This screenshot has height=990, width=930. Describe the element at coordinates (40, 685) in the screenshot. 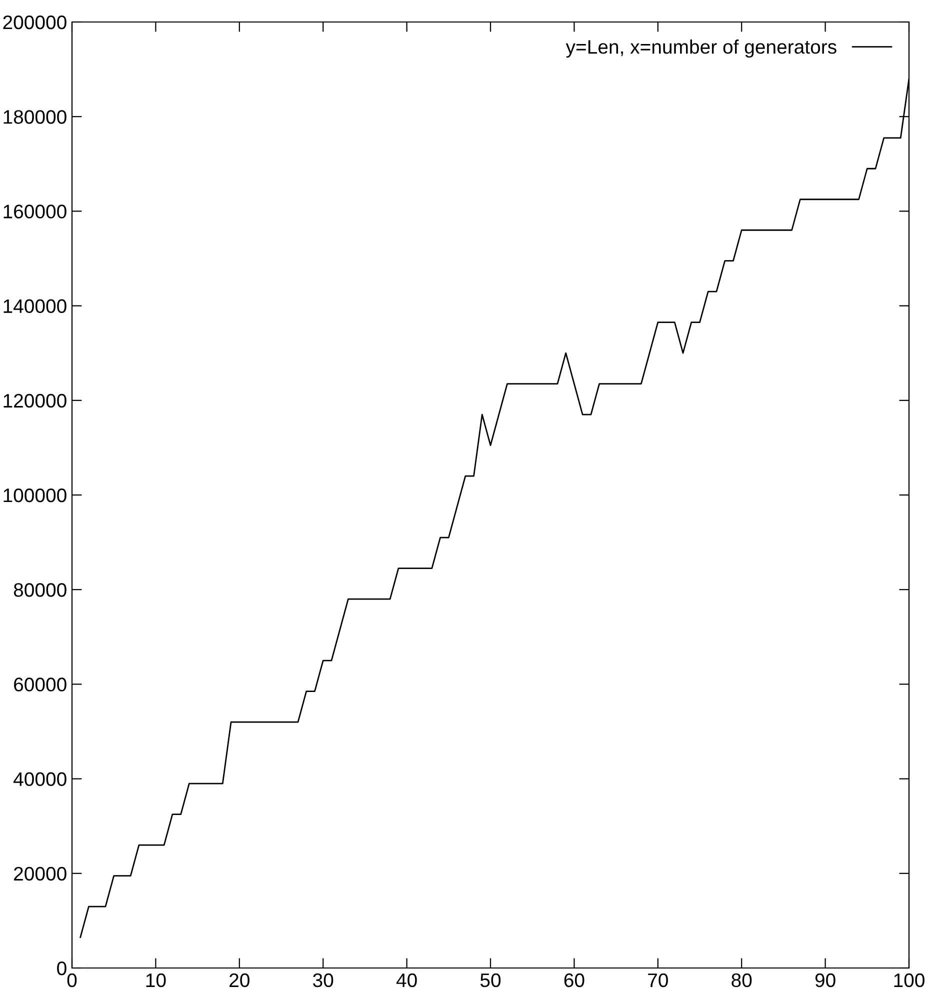

I see `y-tick-label: 60000` at that location.